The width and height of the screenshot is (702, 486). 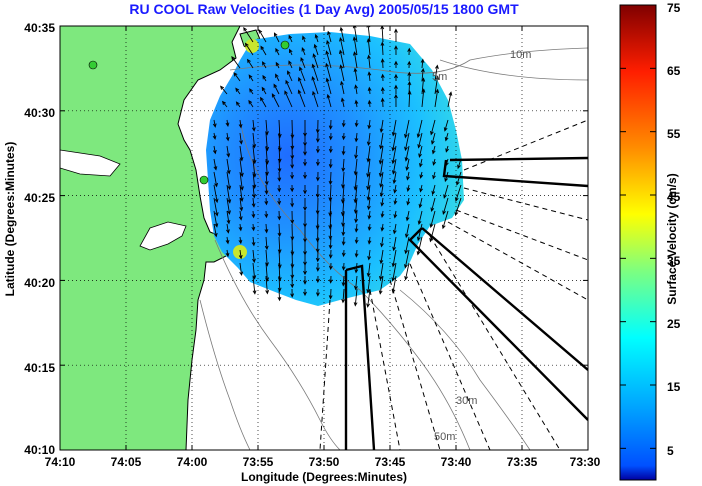 What do you see at coordinates (39, 239) in the screenshot?
I see `lat-tick-labels: 40:10 40:15 40:20 40:25 40:30 40:35` at bounding box center [39, 239].